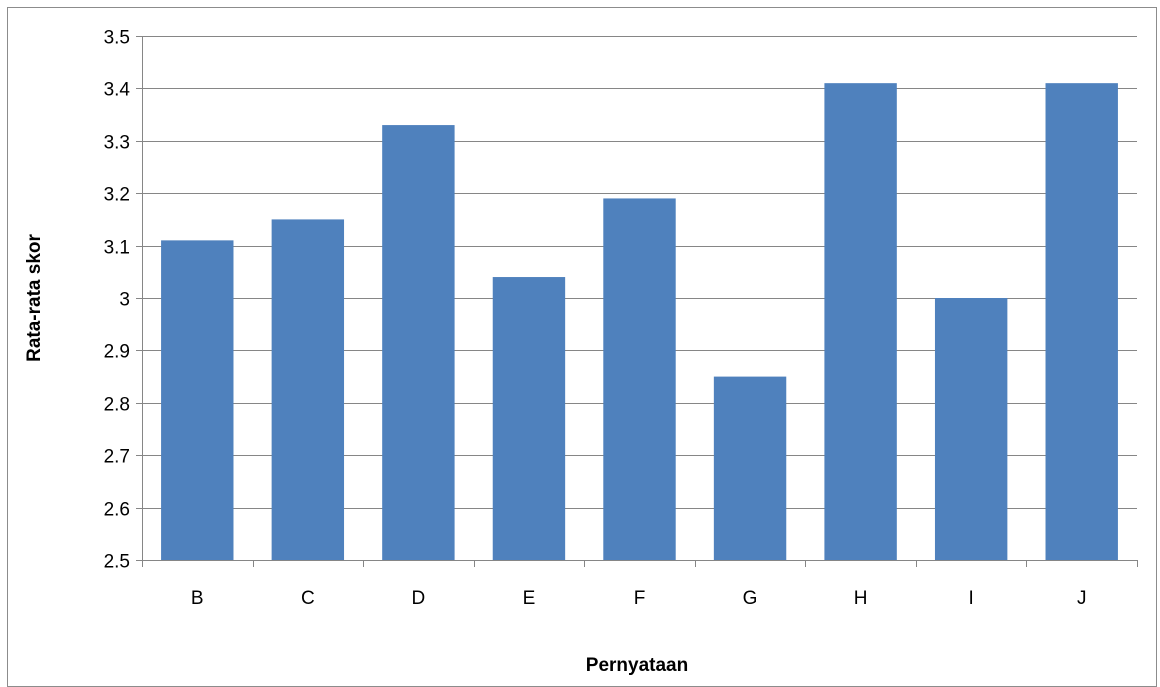 The height and width of the screenshot is (687, 1160). I want to click on x-tick-label: G, so click(750, 598).